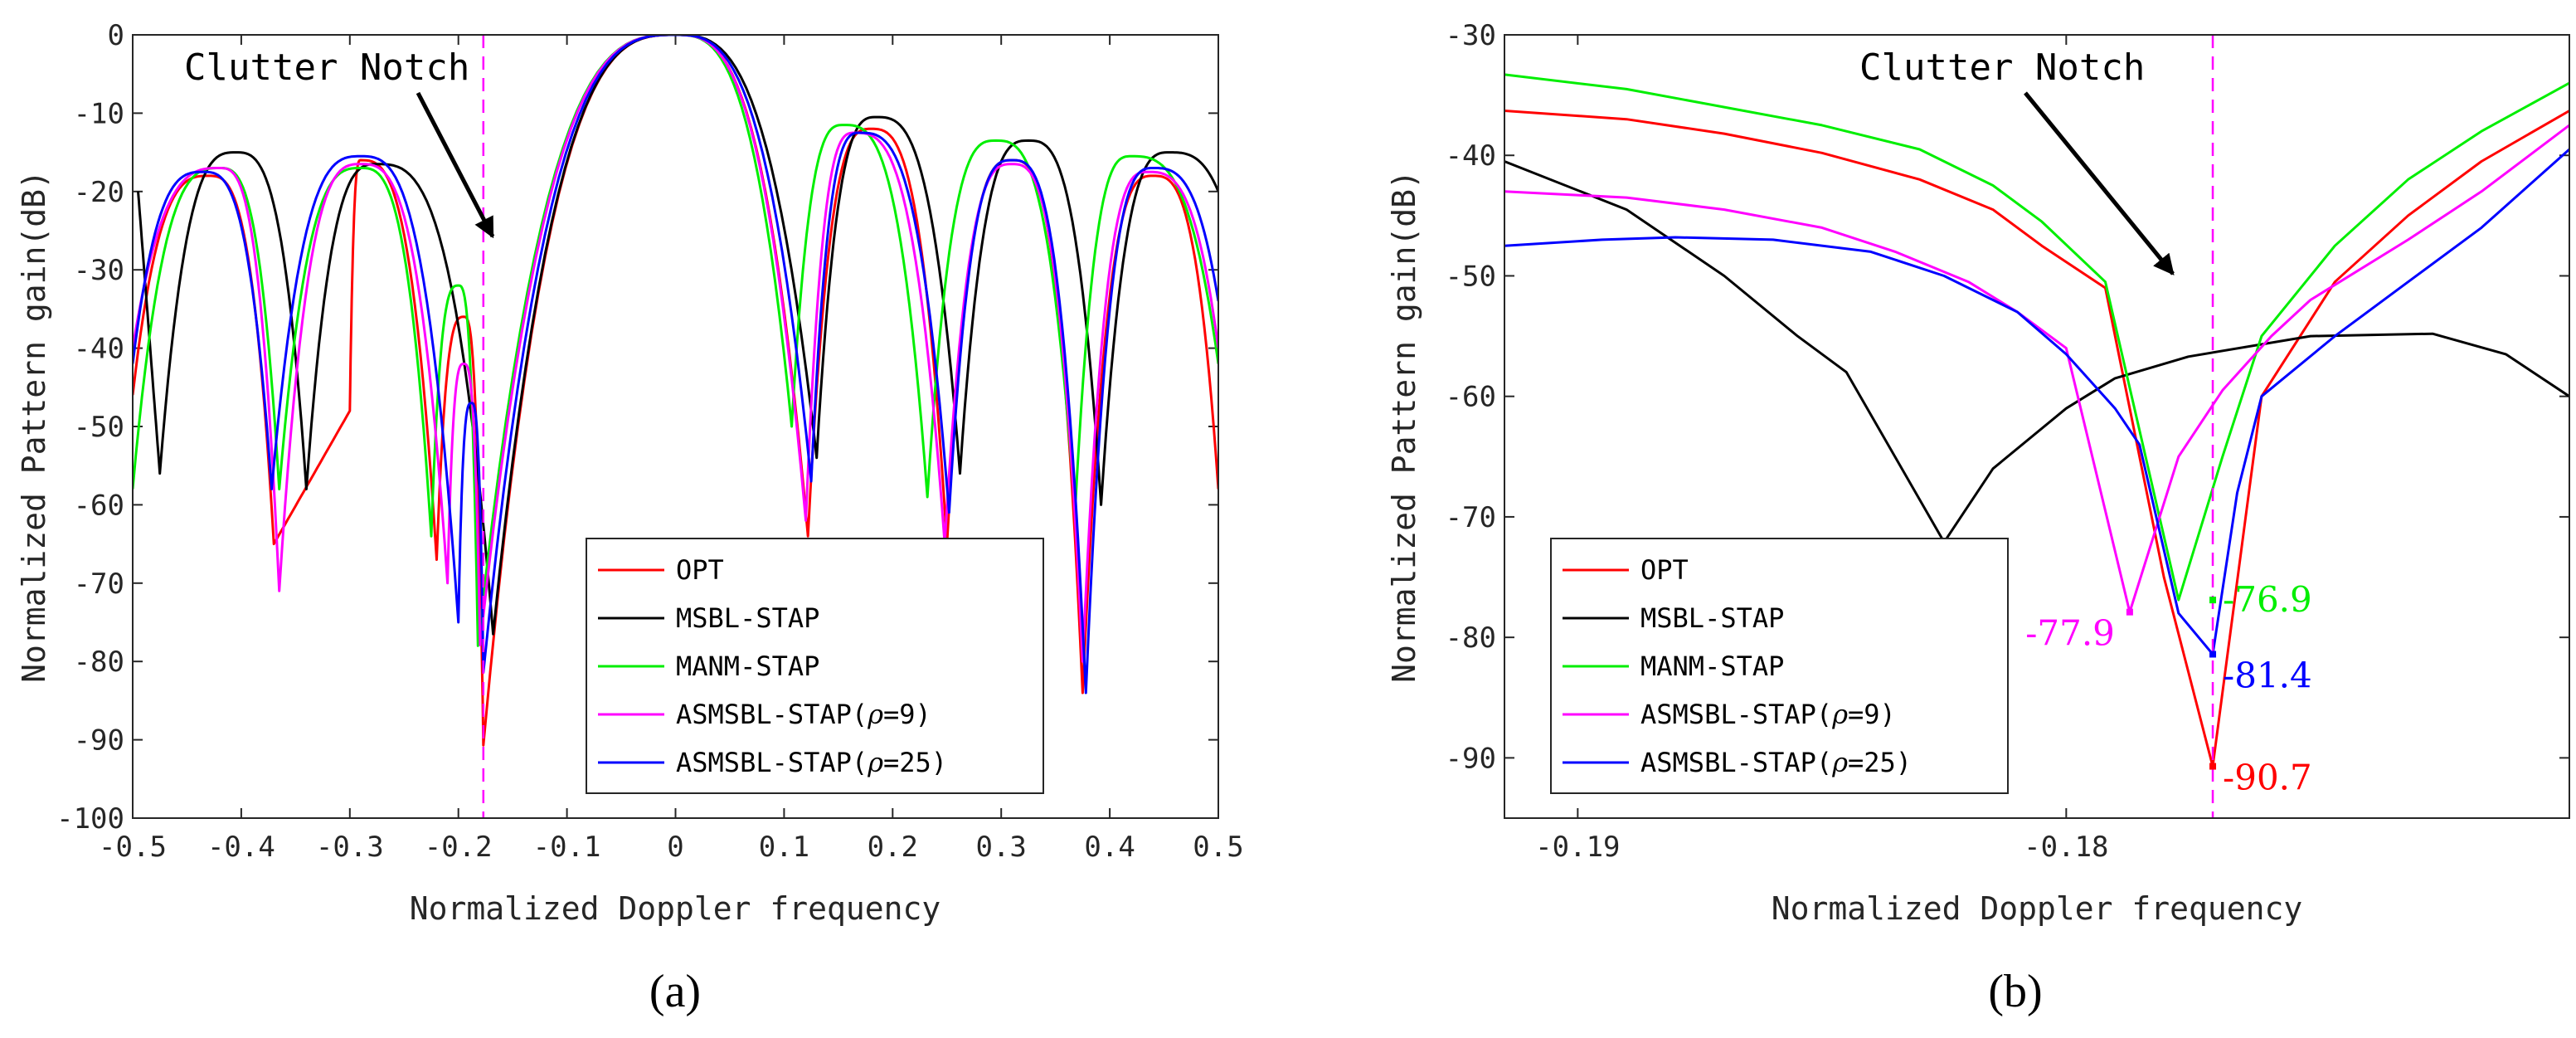 This screenshot has height=1038, width=2576. Describe the element at coordinates (1110, 847) in the screenshot. I see `x-tick-label: 0.4` at that location.